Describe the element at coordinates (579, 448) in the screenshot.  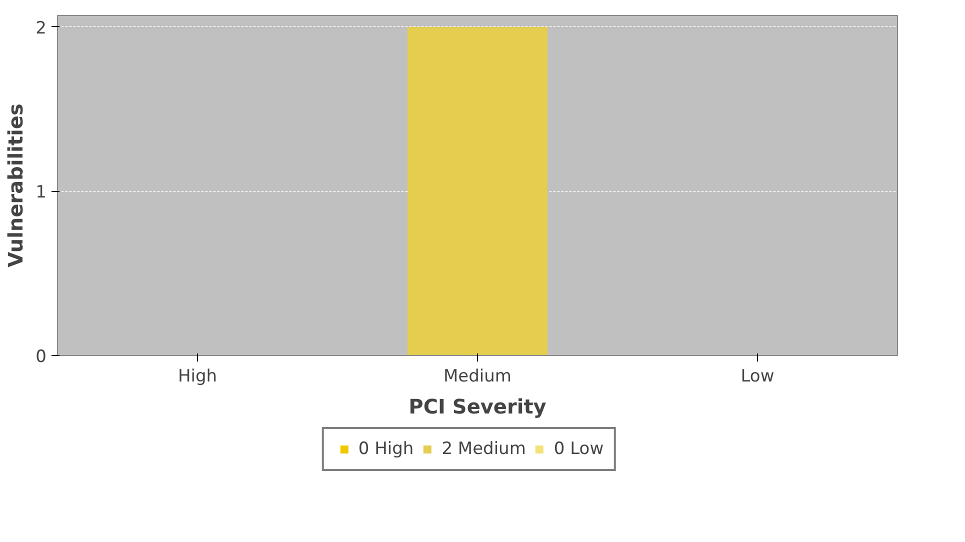
I see `legend-label: 0 Low` at that location.